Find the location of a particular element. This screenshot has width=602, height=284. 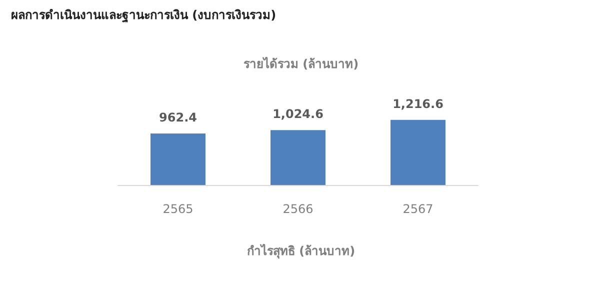

text: กำไรสุทธิ (ล้านบาท) is located at coordinates (301, 251).